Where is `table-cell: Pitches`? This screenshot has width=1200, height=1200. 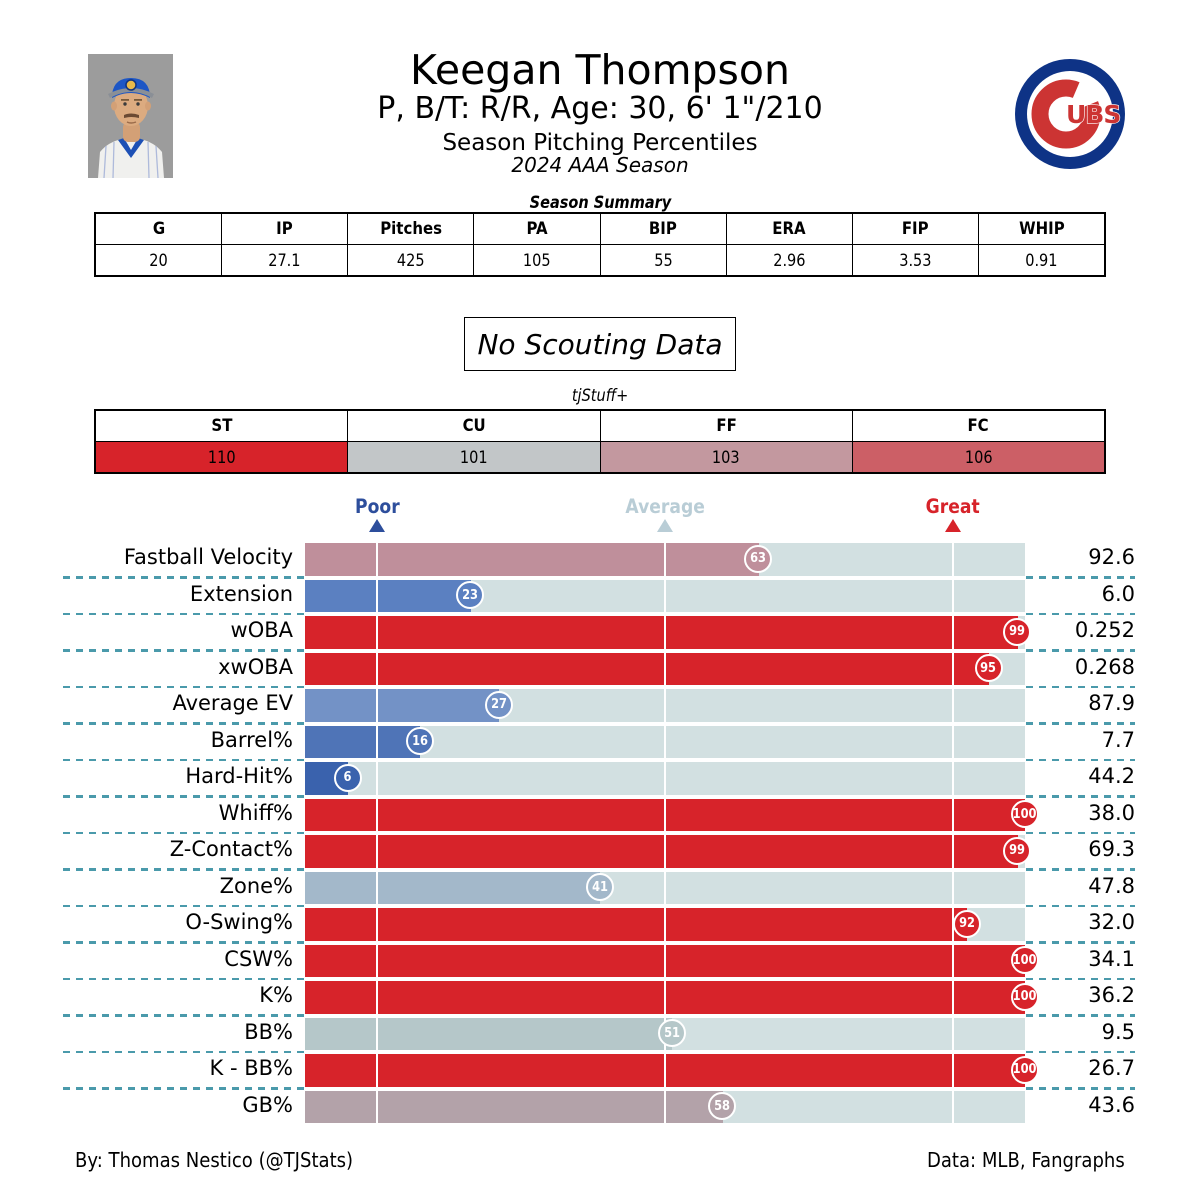 table-cell: Pitches is located at coordinates (411, 229).